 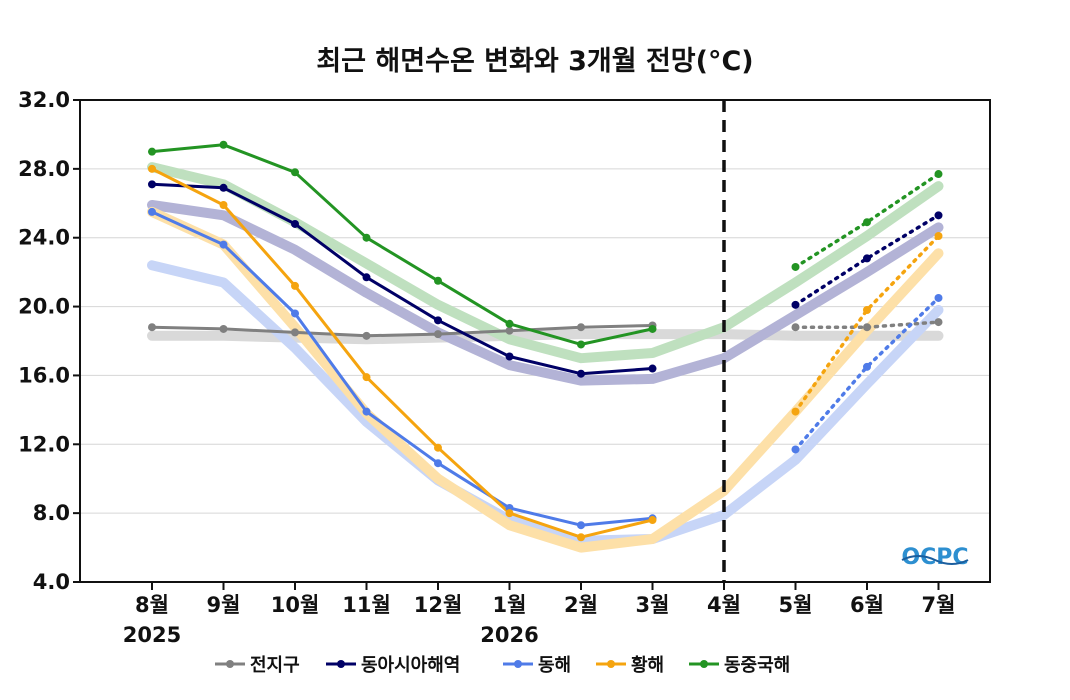 I want to click on x-tick-label: 12월, so click(x=438, y=605).